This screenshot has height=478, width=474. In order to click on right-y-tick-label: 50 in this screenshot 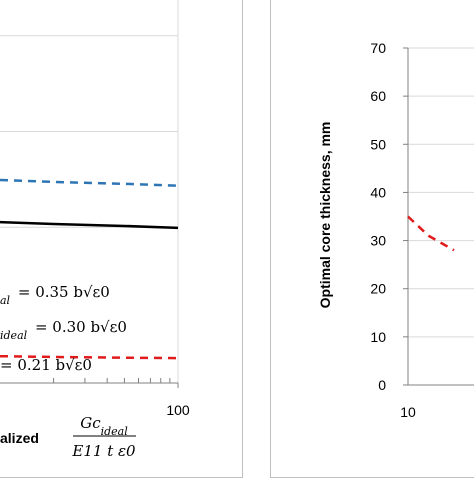, I will do `click(378, 144)`.